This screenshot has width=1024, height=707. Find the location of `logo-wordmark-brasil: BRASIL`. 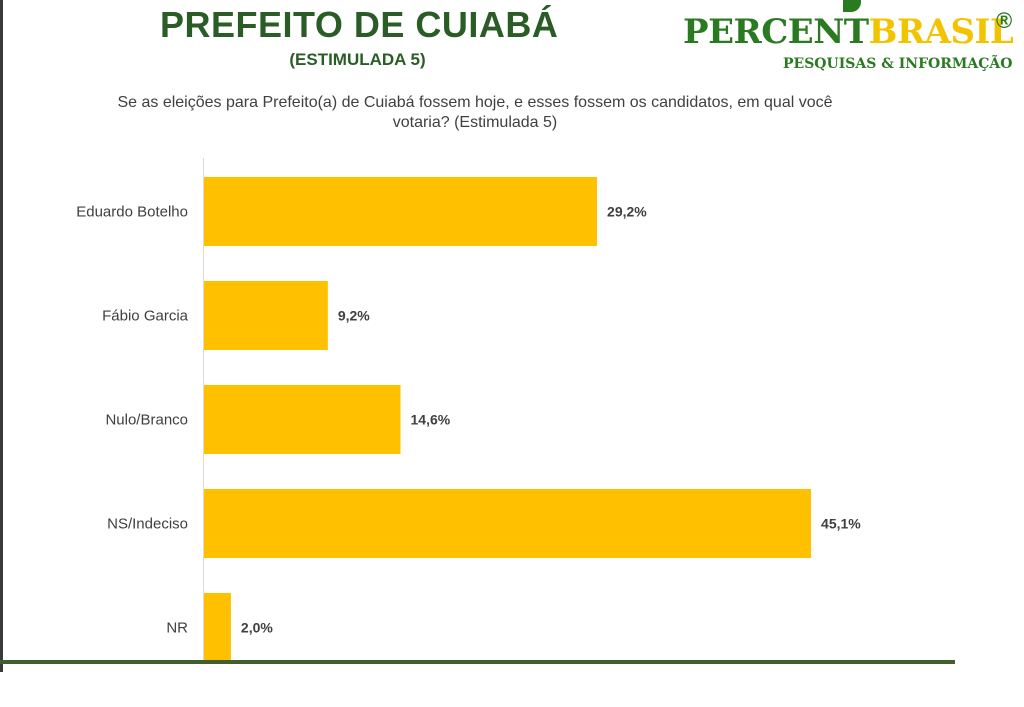

logo-wordmark-brasil: BRASIL is located at coordinates (941, 32).